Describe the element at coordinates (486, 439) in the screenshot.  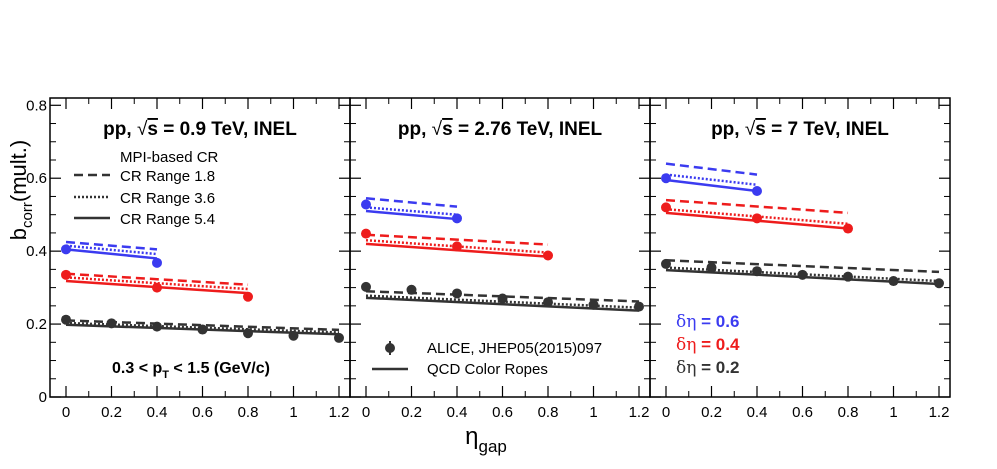
I see `x-axis-label: ηgap` at that location.